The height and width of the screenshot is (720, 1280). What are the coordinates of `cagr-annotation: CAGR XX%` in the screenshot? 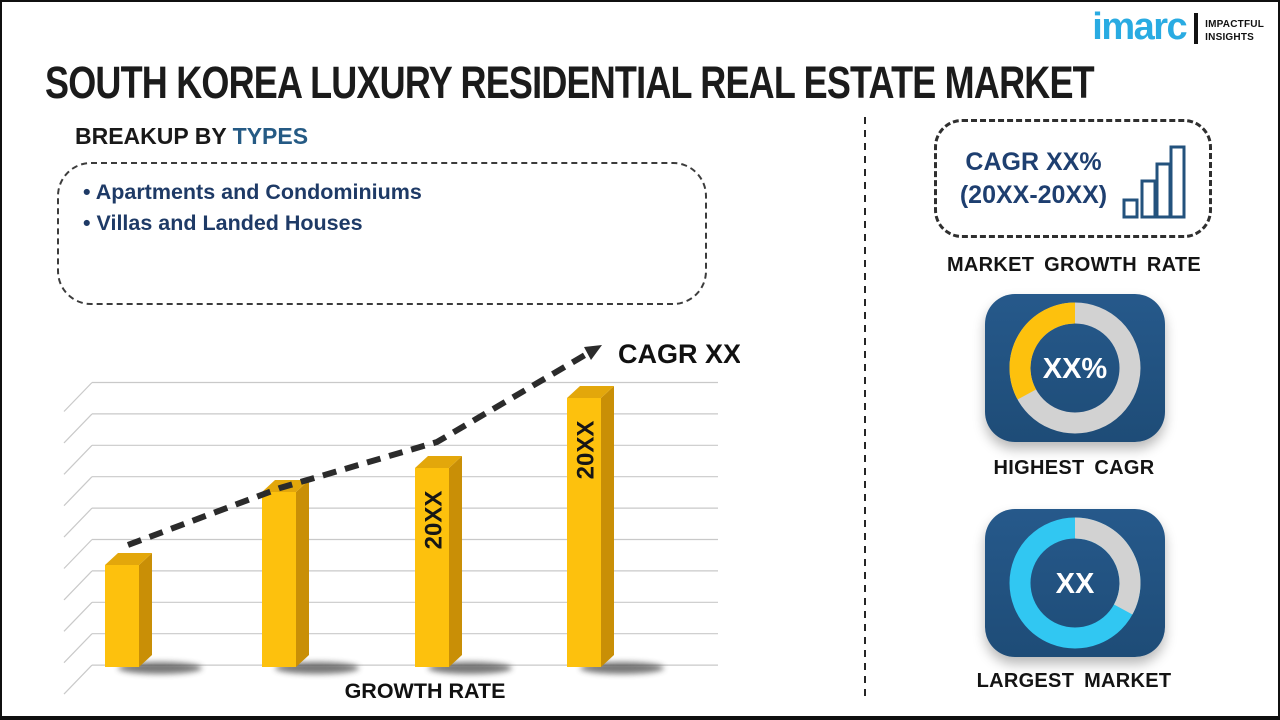 It's located at (679, 354).